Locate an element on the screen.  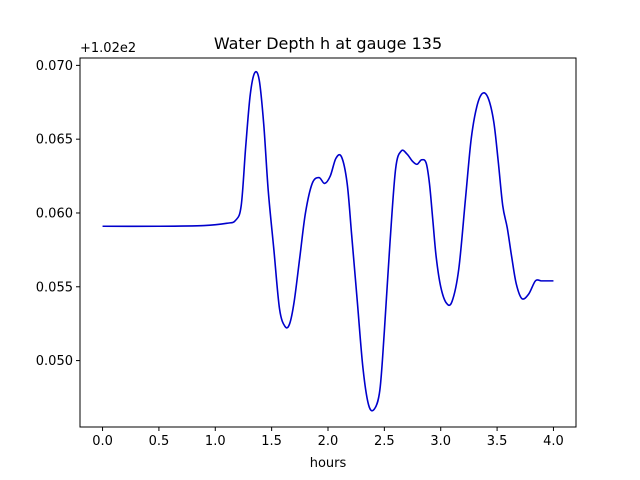
x-tick-label: 1.0 is located at coordinates (215, 441).